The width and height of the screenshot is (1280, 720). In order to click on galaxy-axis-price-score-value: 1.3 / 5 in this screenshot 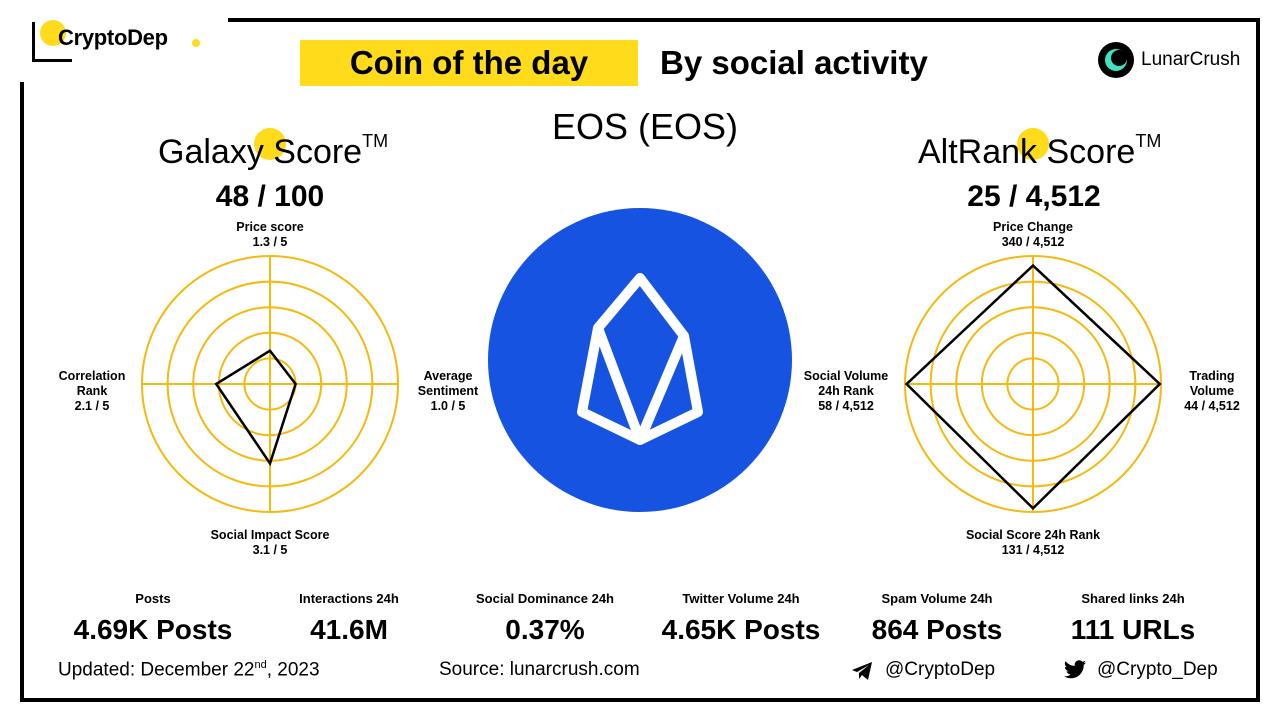, I will do `click(270, 242)`.